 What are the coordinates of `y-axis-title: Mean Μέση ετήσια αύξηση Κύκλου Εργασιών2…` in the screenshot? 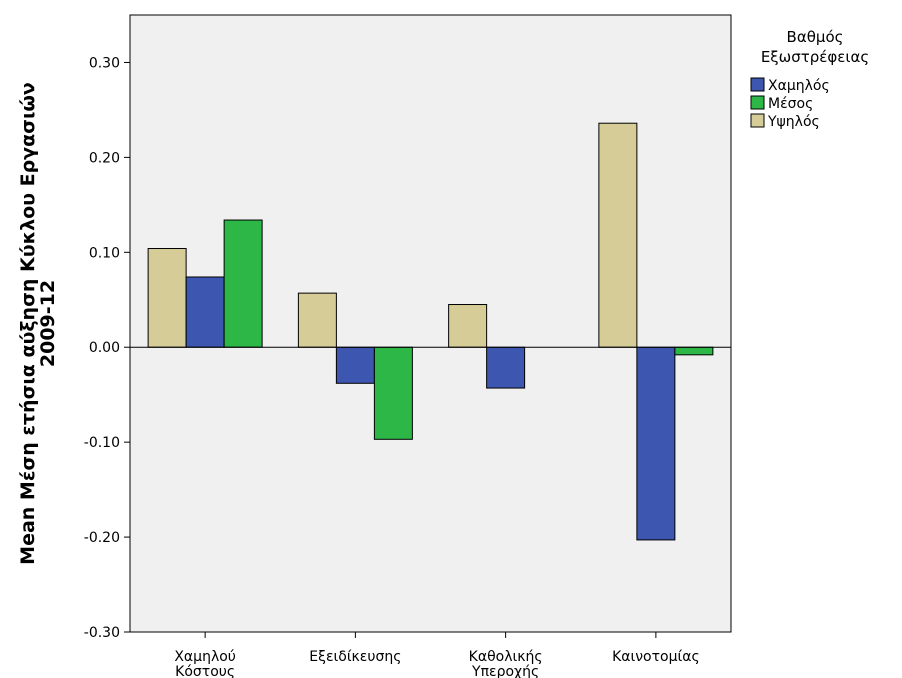 It's located at (38, 323).